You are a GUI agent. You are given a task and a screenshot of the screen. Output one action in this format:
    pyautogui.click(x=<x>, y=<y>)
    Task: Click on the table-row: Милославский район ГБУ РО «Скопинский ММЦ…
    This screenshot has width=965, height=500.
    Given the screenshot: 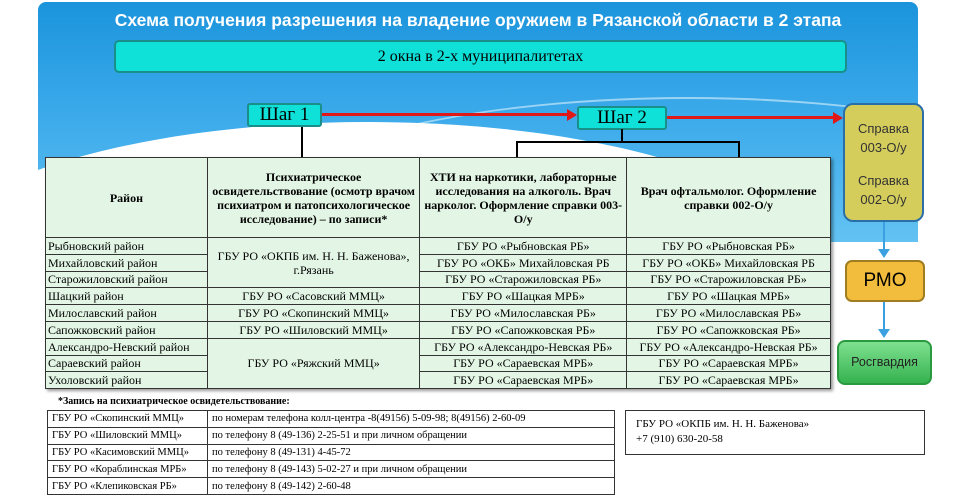 What is the action you would take?
    pyautogui.click(x=438, y=313)
    